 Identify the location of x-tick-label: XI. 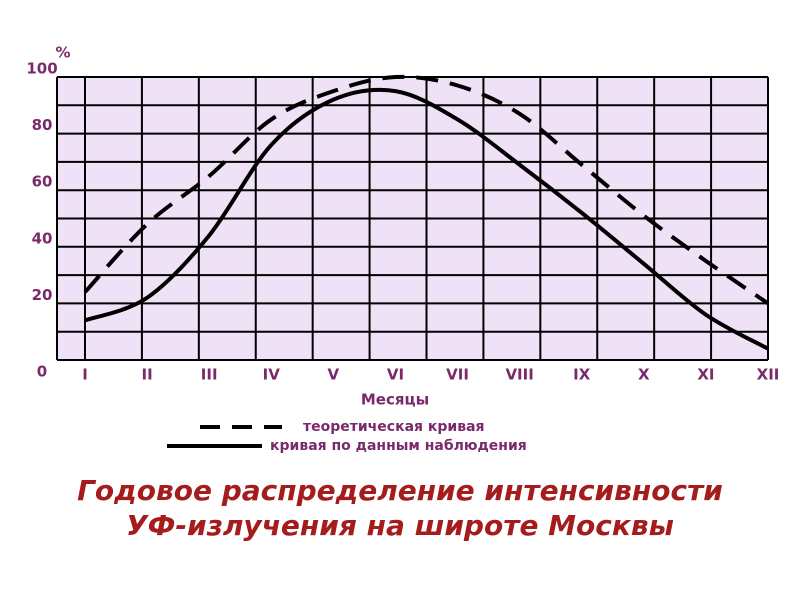
(705, 375).